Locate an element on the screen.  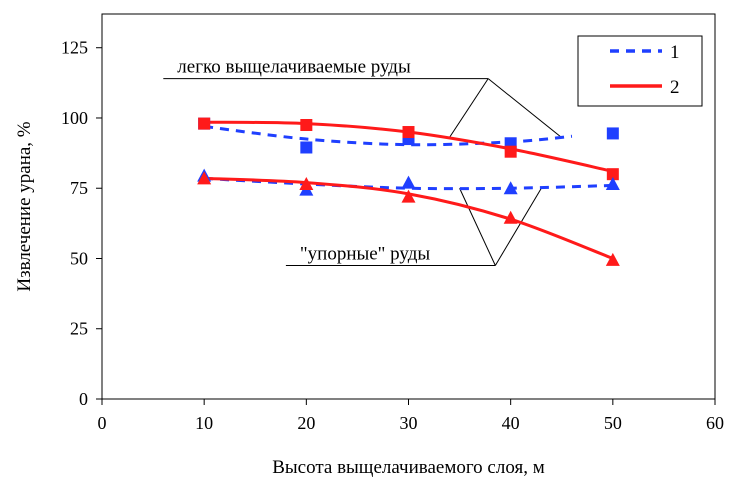
series-line is located at coordinates (408, 183).